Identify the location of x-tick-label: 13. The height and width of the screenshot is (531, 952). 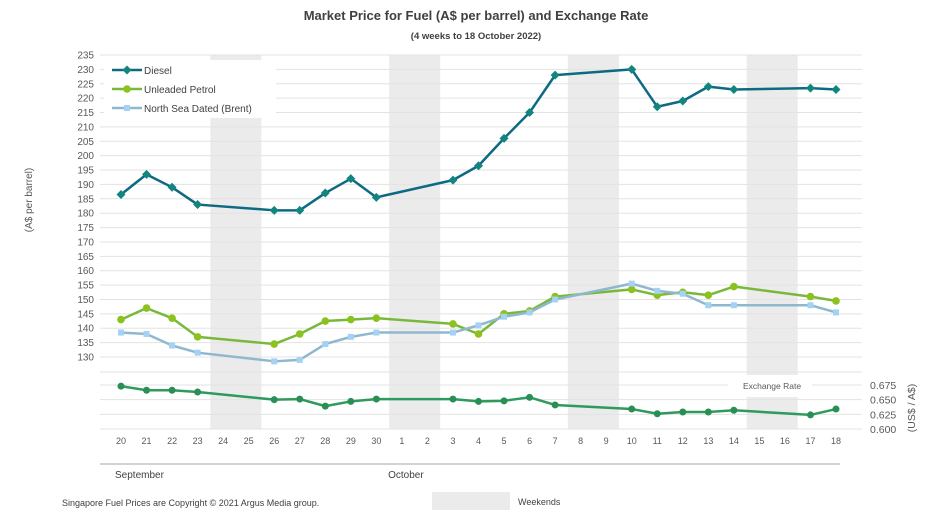
(708, 441).